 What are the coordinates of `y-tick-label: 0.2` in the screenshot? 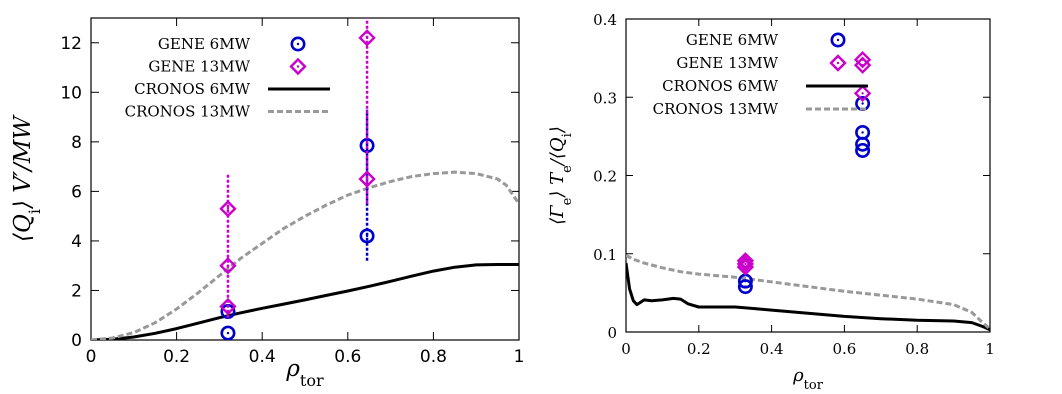 It's located at (605, 177).